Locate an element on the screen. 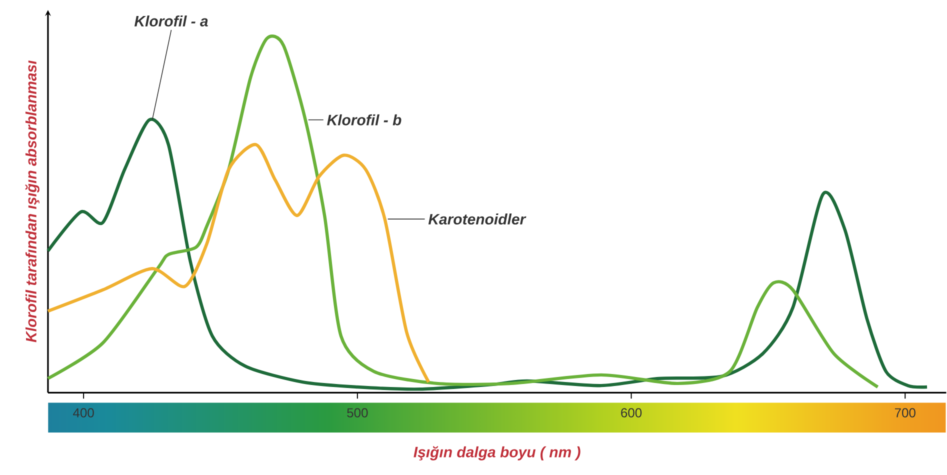 The image size is (947, 475). text: Klorofil - a is located at coordinates (171, 21).